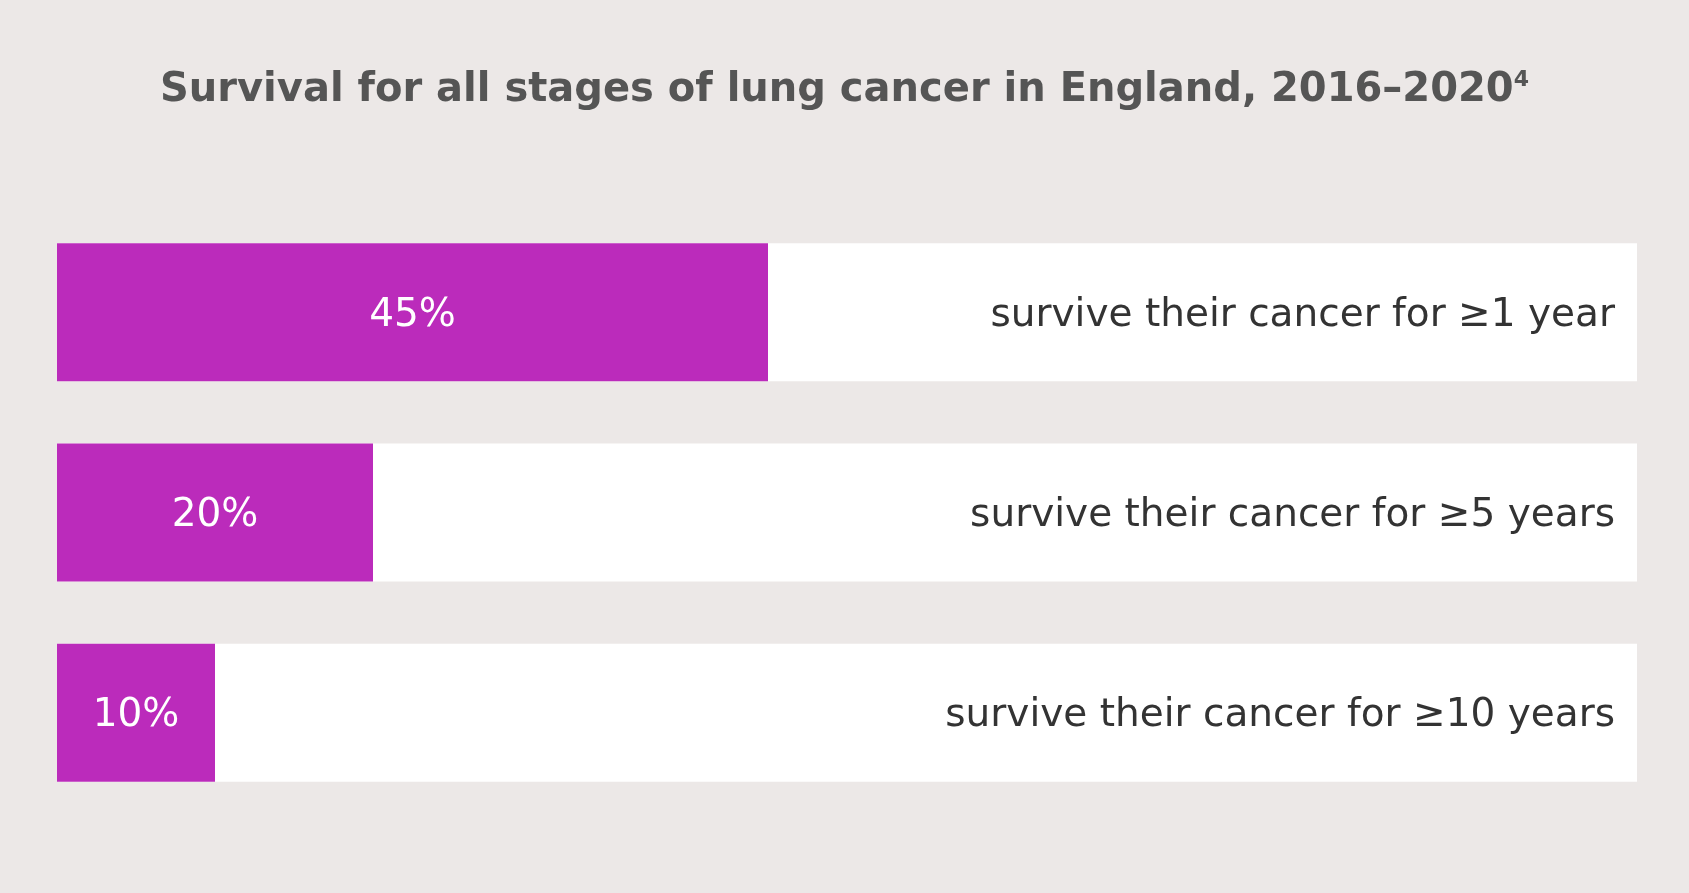 The width and height of the screenshot is (1689, 893). What do you see at coordinates (136, 713) in the screenshot?
I see `data-label: 10%` at bounding box center [136, 713].